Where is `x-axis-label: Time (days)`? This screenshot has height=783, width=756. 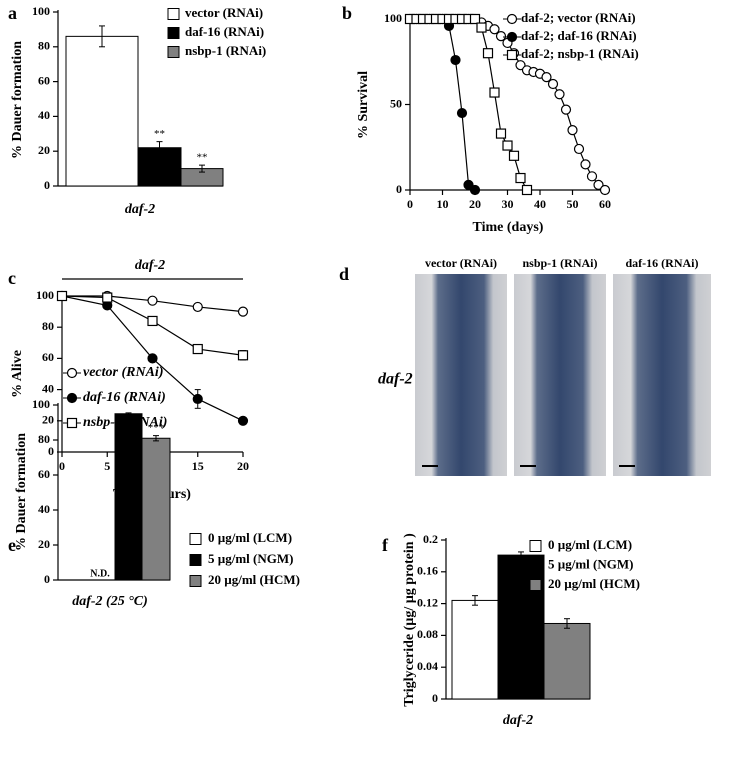 x-axis-label: Time (days) is located at coordinates (508, 227).